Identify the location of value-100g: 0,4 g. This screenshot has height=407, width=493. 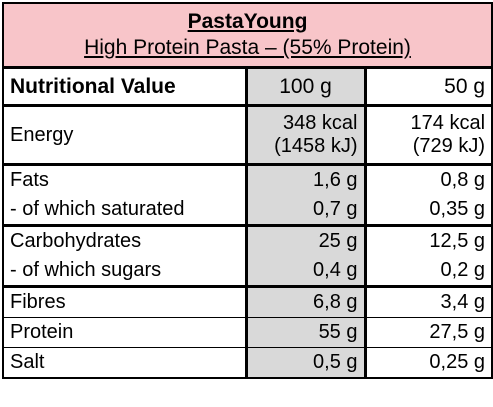
(305, 271).